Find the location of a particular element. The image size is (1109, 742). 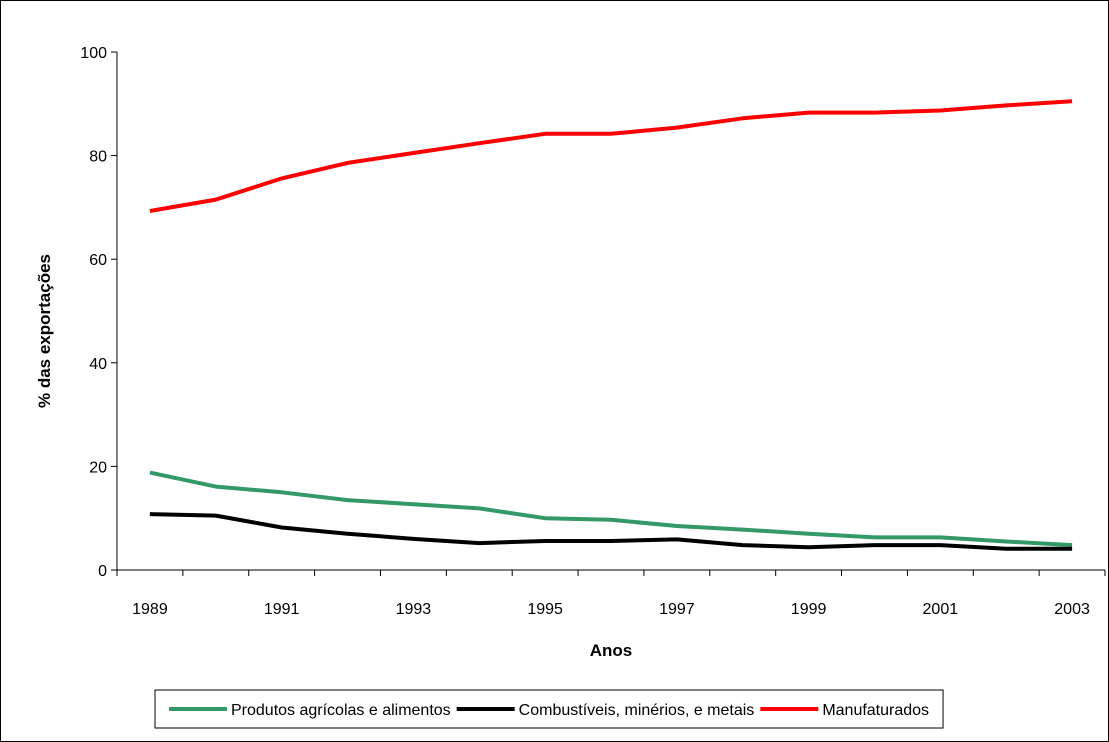

y-tick-label: 0 is located at coordinates (102, 571).